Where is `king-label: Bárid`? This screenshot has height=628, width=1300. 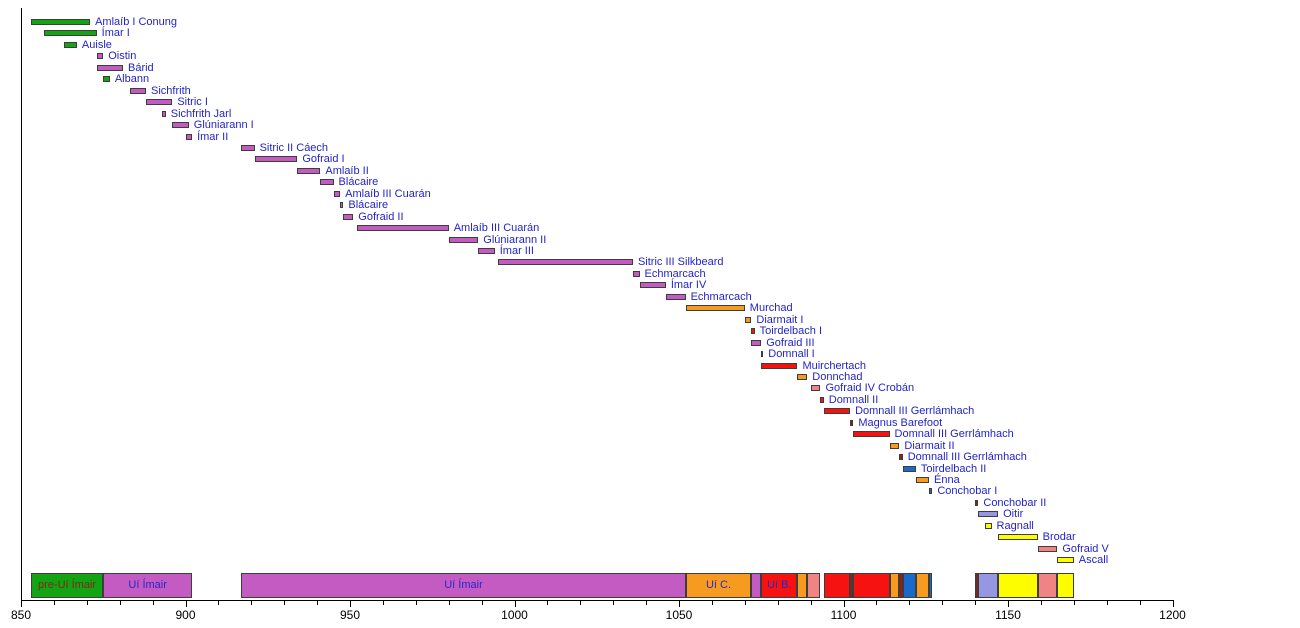 king-label: Bárid is located at coordinates (140, 67).